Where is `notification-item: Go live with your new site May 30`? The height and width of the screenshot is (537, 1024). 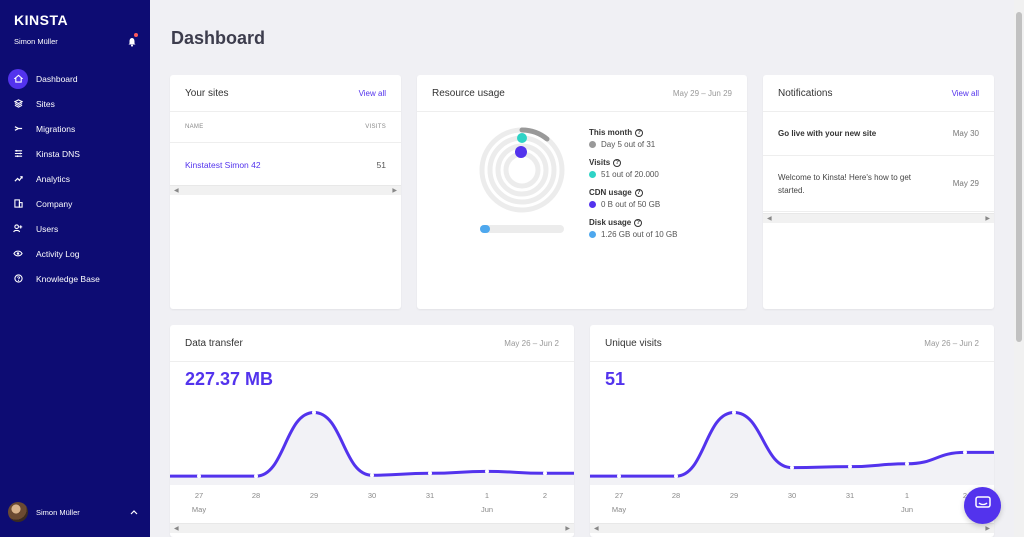
notification-item: Go live with your new site May 30 is located at coordinates (878, 134).